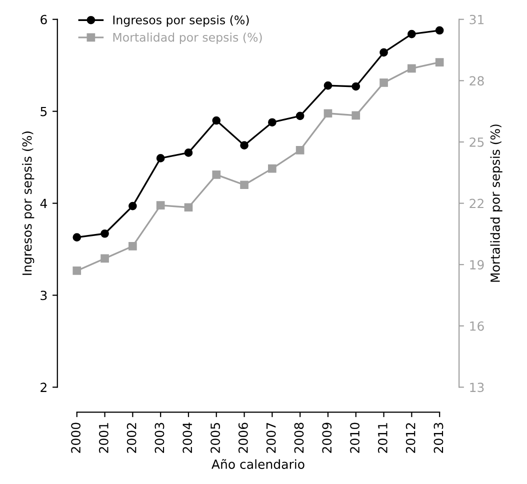 The height and width of the screenshot is (484, 527). Describe the element at coordinates (43, 387) in the screenshot. I see `y-tick-label: 2` at that location.